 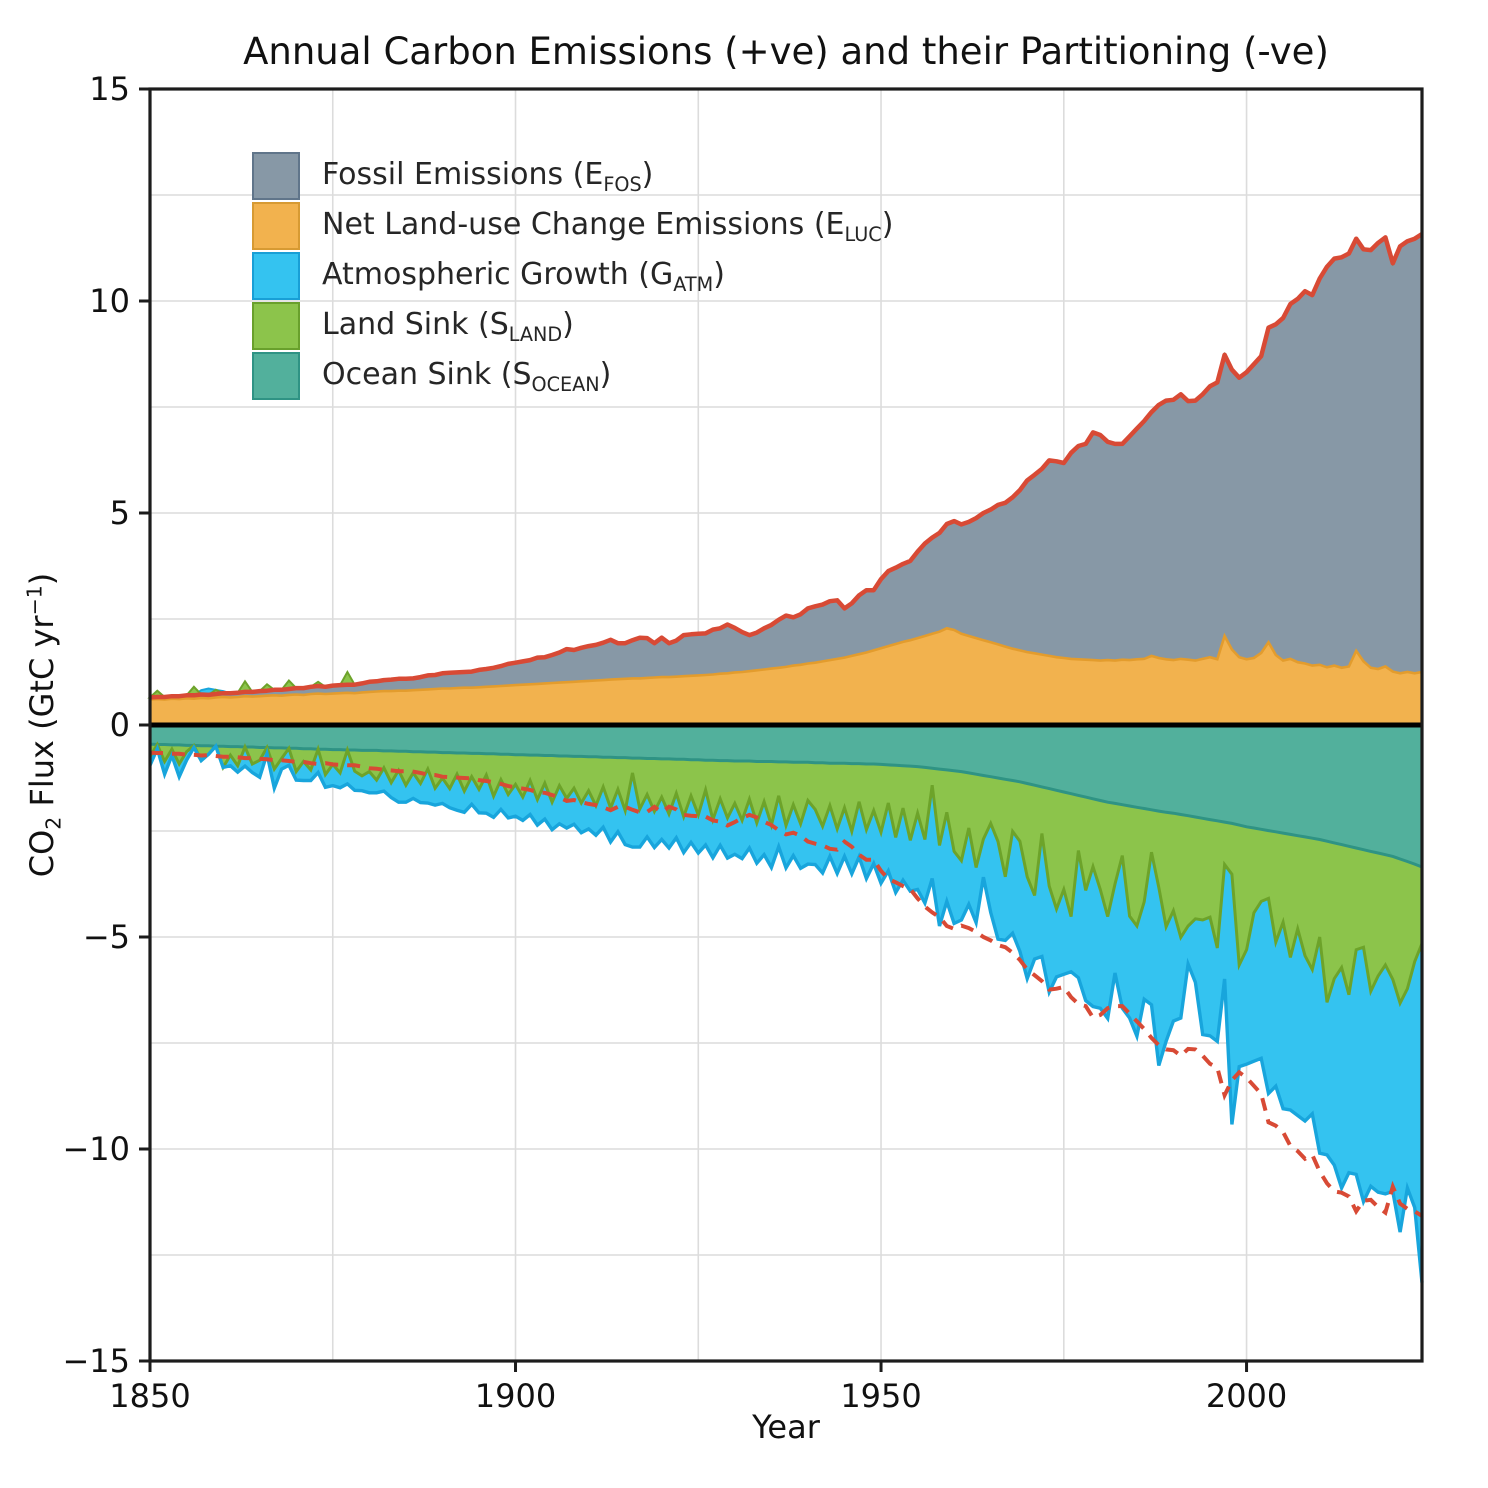 I want to click on legend-label-text: Net Land-use Change Emissions (E, so click(x=583, y=224).